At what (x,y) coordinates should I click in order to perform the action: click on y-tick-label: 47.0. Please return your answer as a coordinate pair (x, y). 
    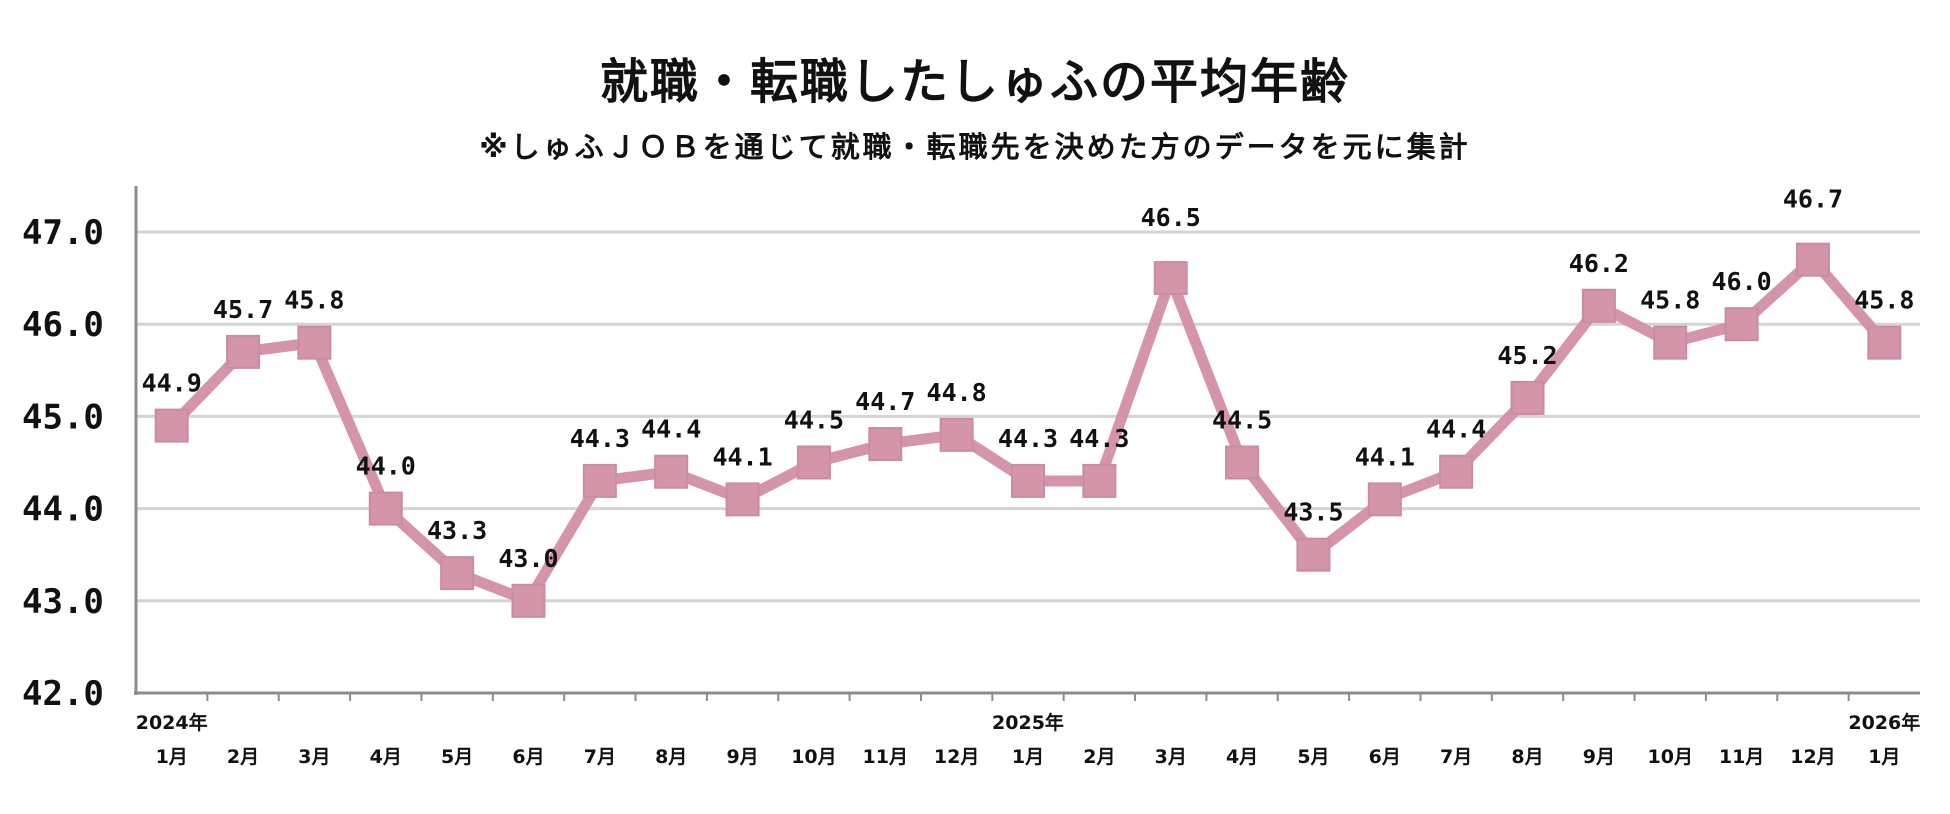
    Looking at the image, I should click on (63, 233).